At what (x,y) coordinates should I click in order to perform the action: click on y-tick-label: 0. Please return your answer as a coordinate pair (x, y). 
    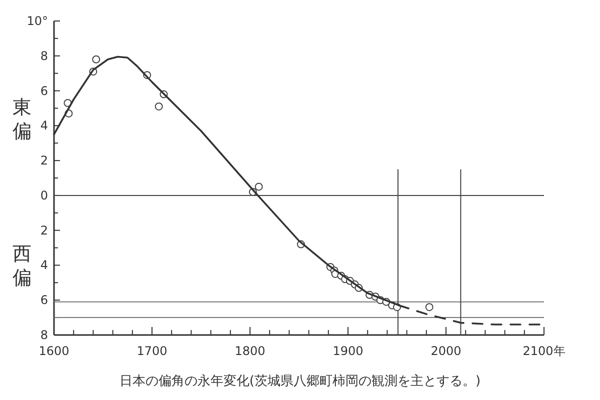
    Looking at the image, I should click on (44, 195).